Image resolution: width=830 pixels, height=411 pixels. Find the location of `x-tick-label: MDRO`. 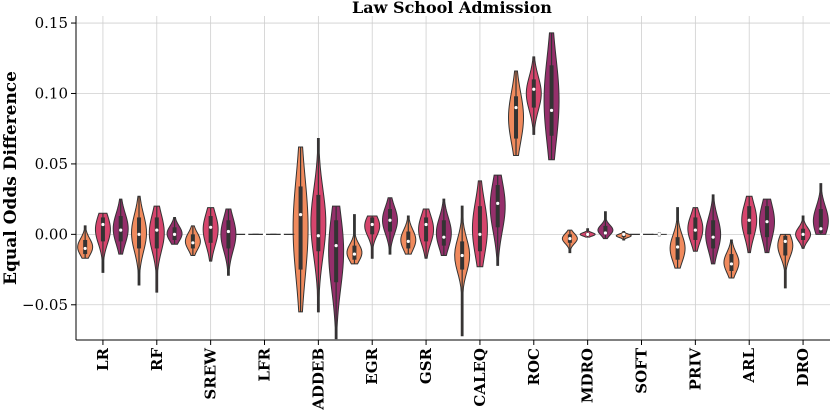

x-tick-label: MDRO is located at coordinates (588, 375).